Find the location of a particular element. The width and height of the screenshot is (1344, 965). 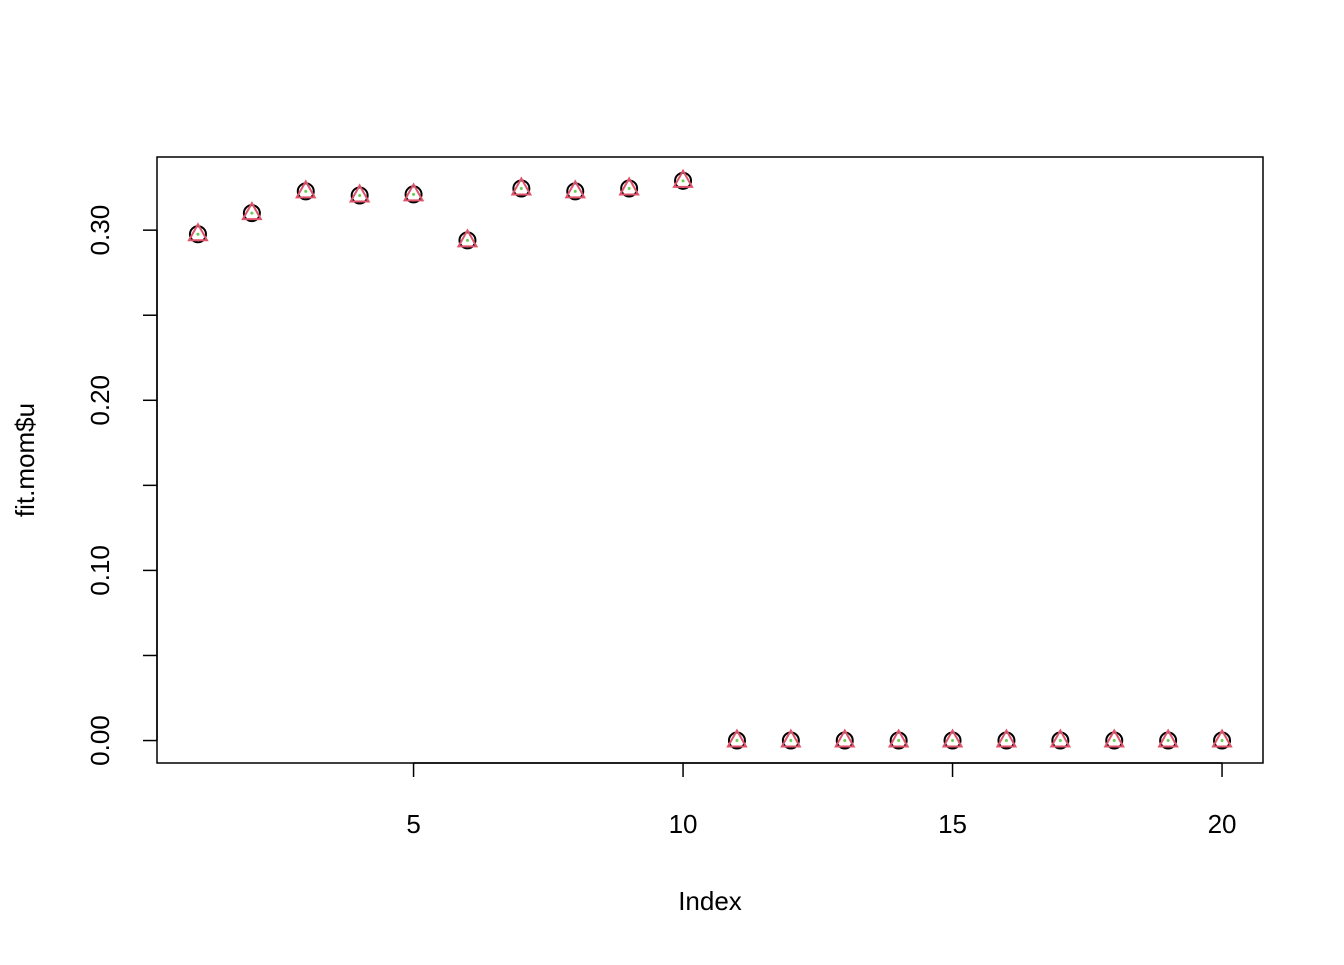

x-tick-label: 5 is located at coordinates (413, 824).